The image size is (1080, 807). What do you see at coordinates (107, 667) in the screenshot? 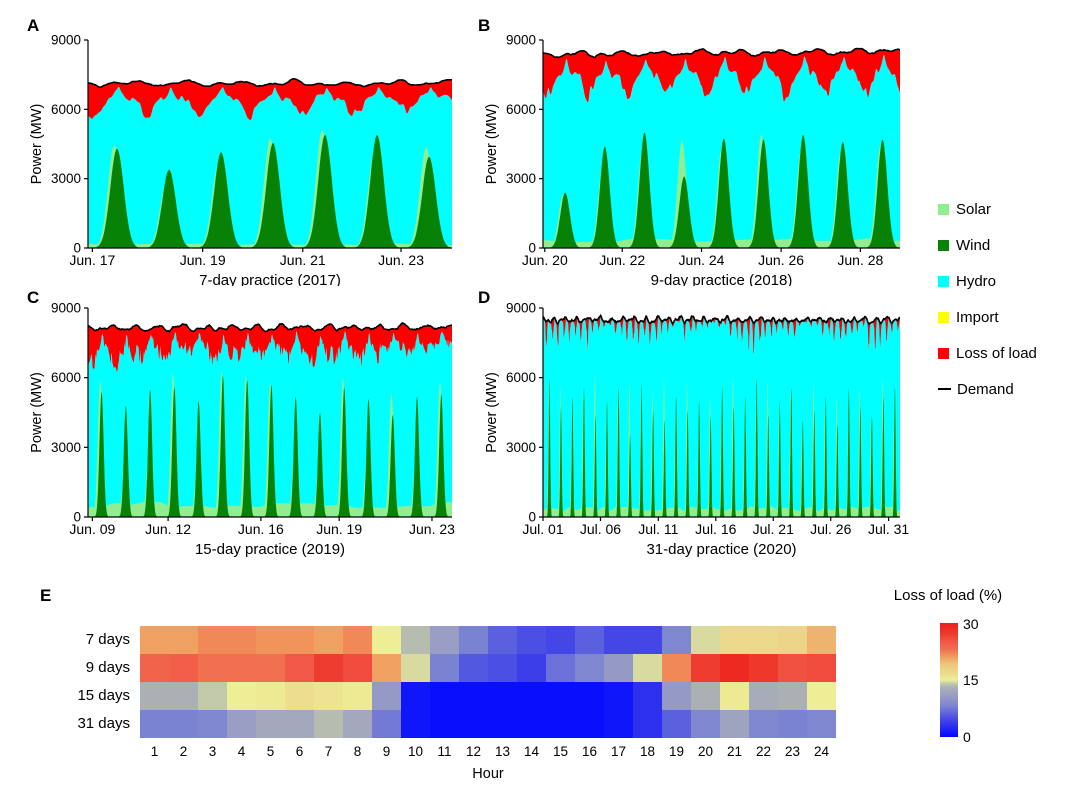
I see `heatmap-row-label: 9 days` at bounding box center [107, 667].